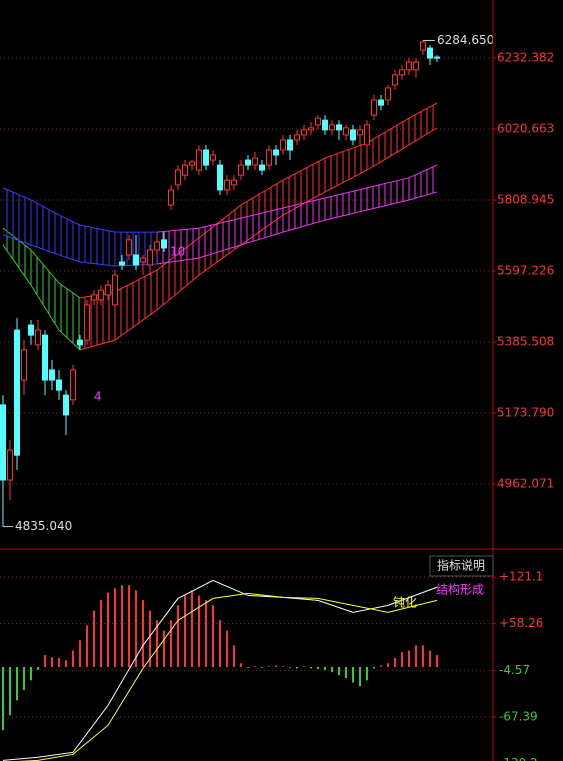  What do you see at coordinates (525, 270) in the screenshot?
I see `y-tick-label: 5597.226` at bounding box center [525, 270].